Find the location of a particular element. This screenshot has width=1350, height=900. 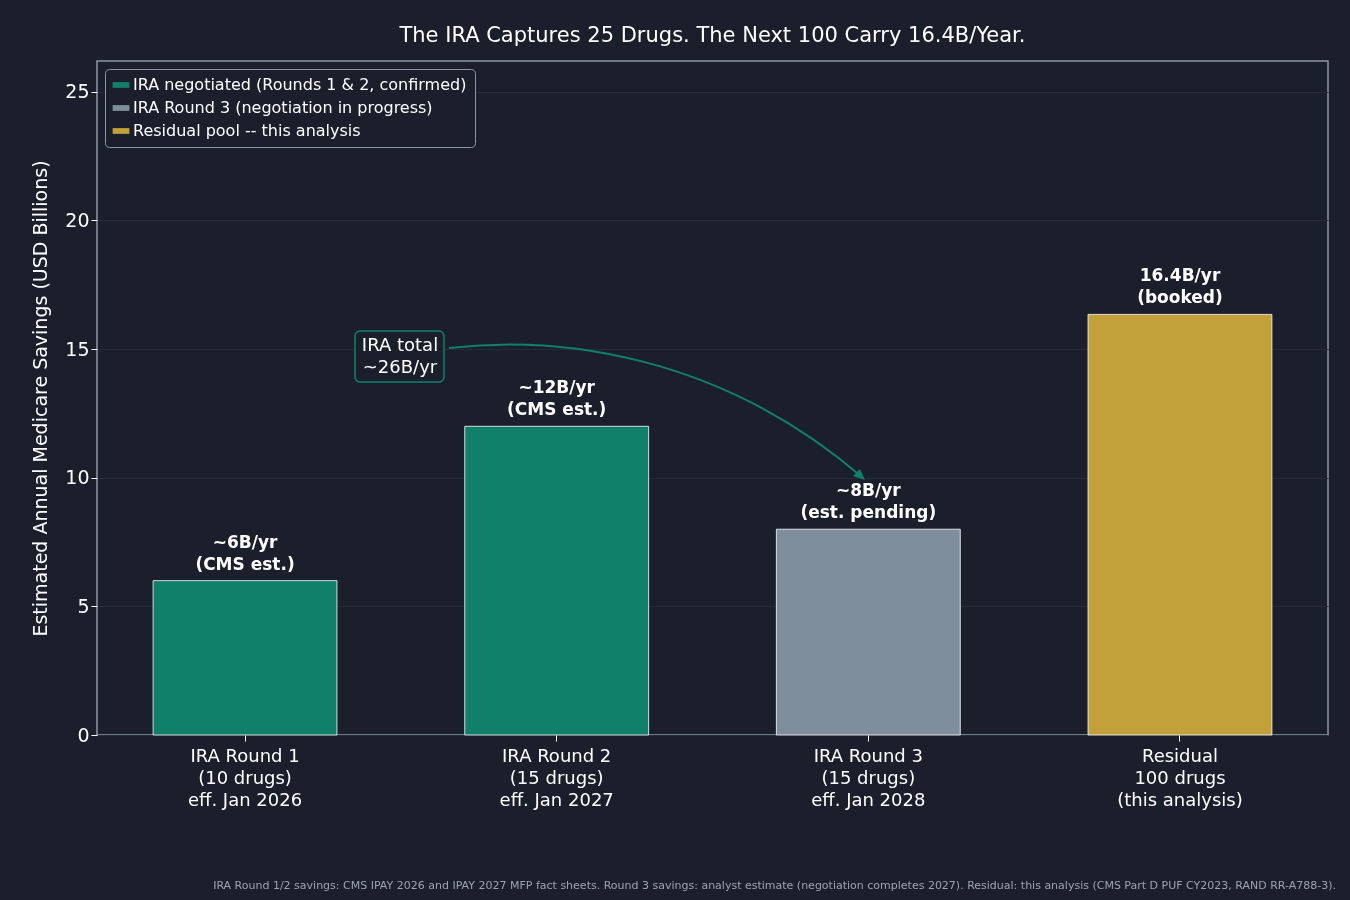

legend-label: IRA Round 3 (negotiation in progress) is located at coordinates (283, 107).